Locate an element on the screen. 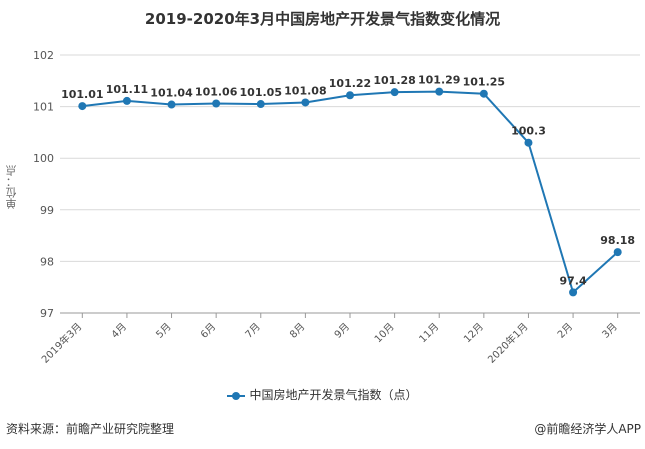 The width and height of the screenshot is (645, 449). source-note: 资料来源：前瞻产业研究院整理 is located at coordinates (90, 429).